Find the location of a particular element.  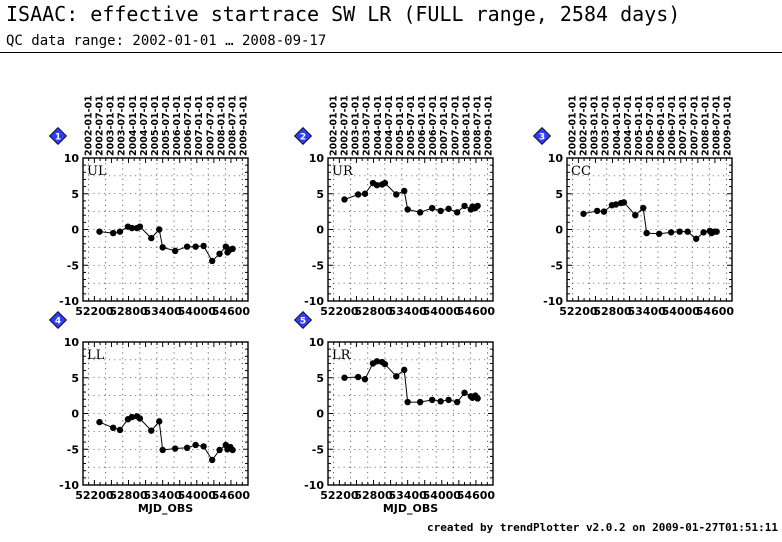

header-divider is located at coordinates (391, 52).